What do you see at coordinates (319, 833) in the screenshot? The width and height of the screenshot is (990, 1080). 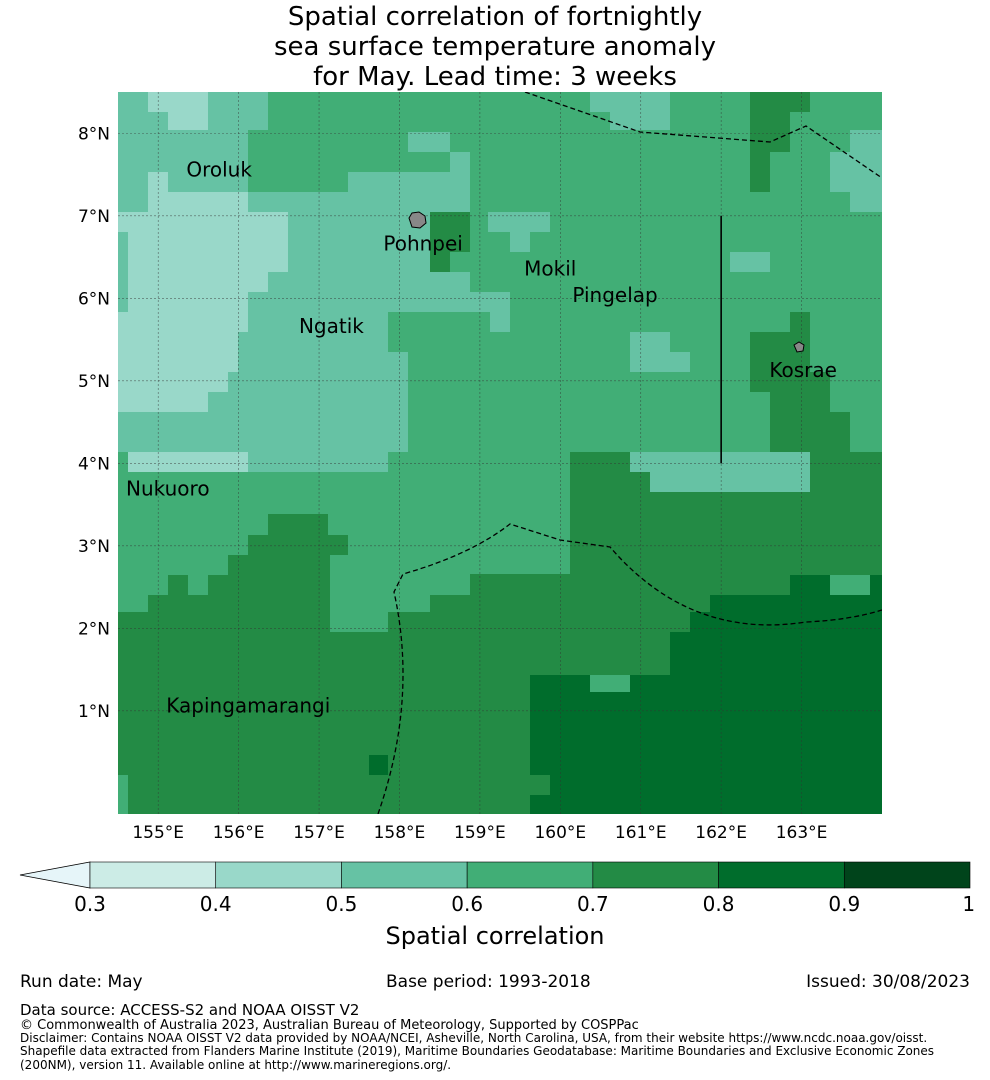 I see `lon-tick-label: 157°E` at bounding box center [319, 833].